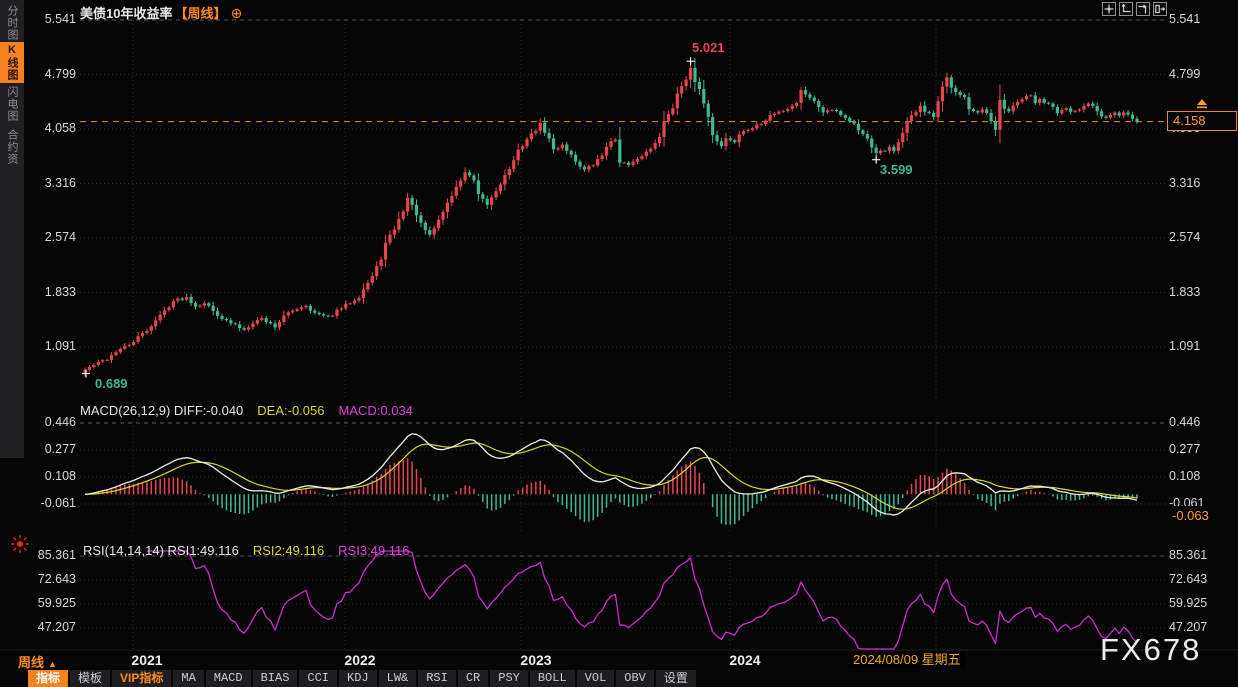  Describe the element at coordinates (12, 229) in the screenshot. I see `chart-type-sidebar: 分时图K线图闪电图合约资料` at that location.